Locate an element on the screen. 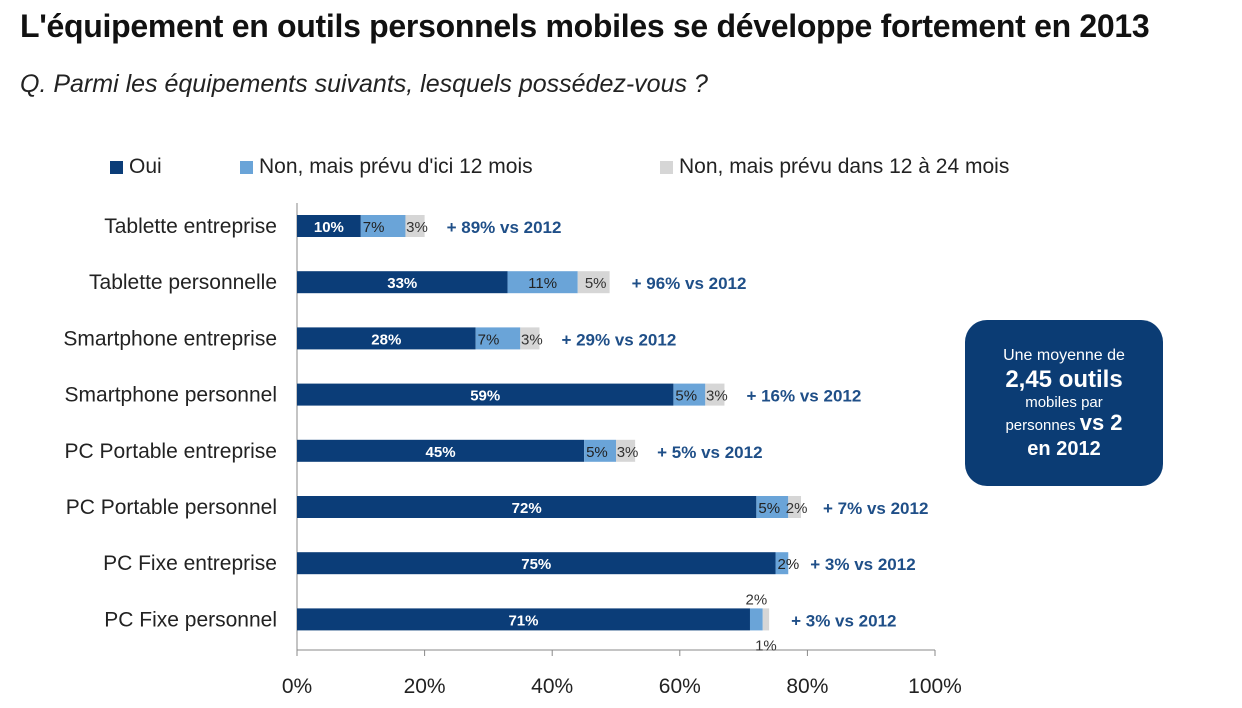 Image resolution: width=1242 pixels, height=708 pixels. callout-line-2: 2,45 outils is located at coordinates (1064, 379).